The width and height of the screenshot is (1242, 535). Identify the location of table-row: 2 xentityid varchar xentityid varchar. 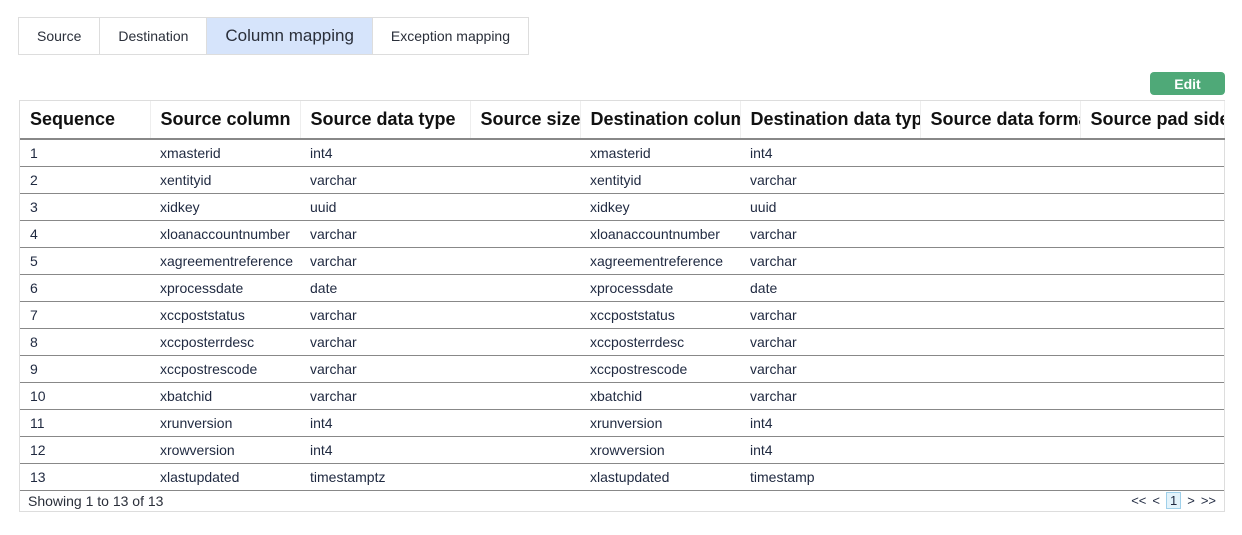
(622, 180).